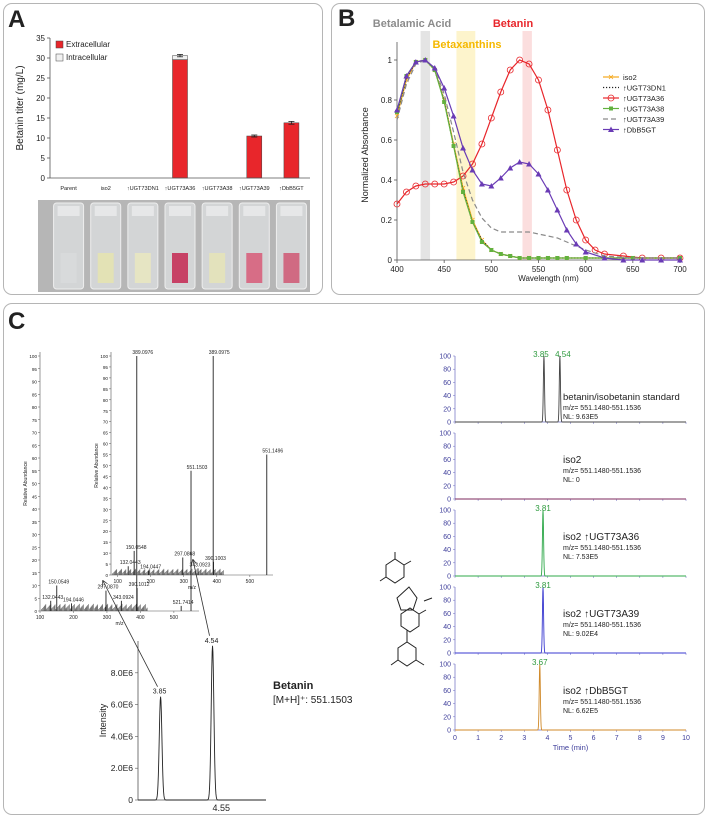  I want to click on ms-x-tick-label: 500, so click(250, 582).